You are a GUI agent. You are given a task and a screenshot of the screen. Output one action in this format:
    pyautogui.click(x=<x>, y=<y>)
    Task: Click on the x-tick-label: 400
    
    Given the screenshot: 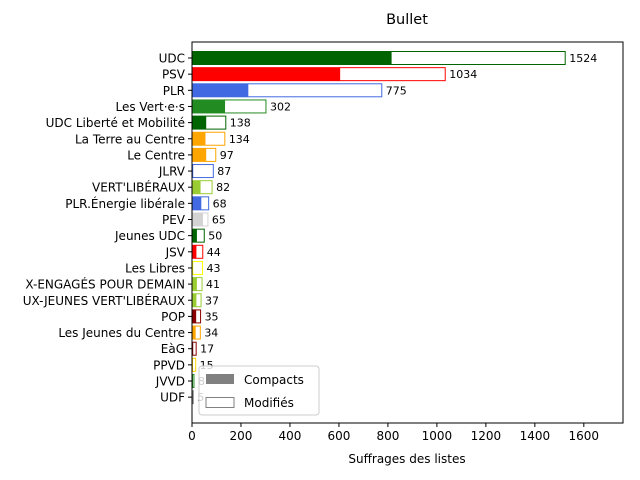 What is the action you would take?
    pyautogui.click(x=290, y=436)
    